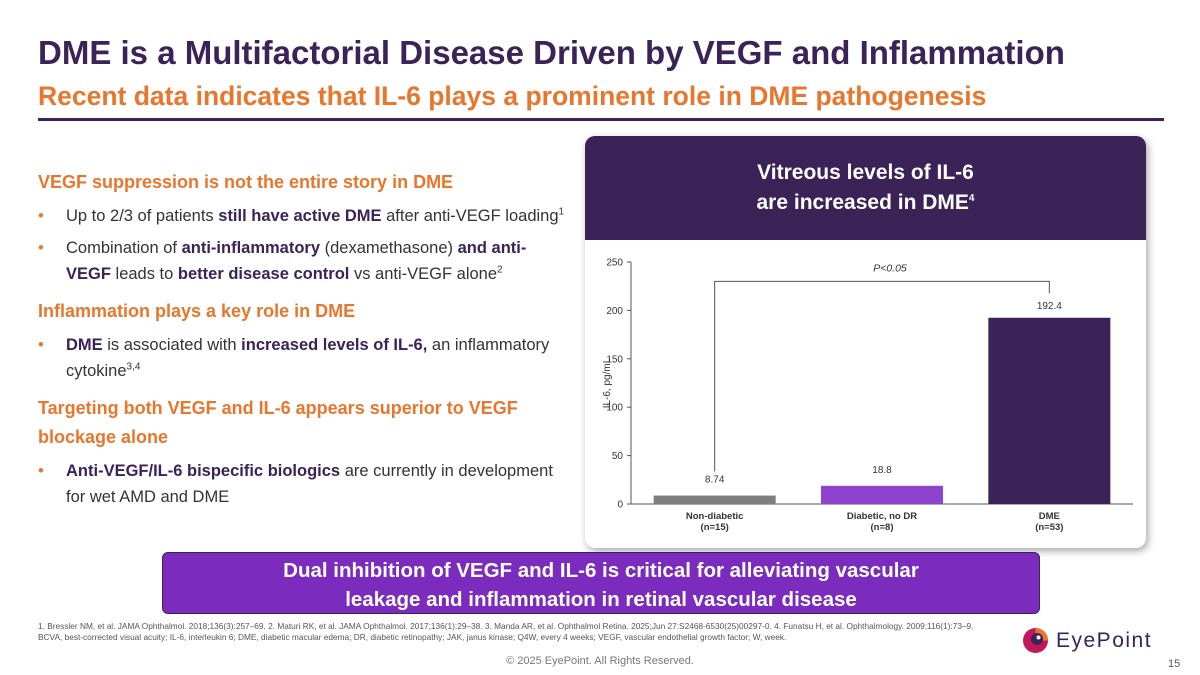 The height and width of the screenshot is (675, 1200). What do you see at coordinates (1049, 516) in the screenshot?
I see `x-tick-label: DME` at bounding box center [1049, 516].